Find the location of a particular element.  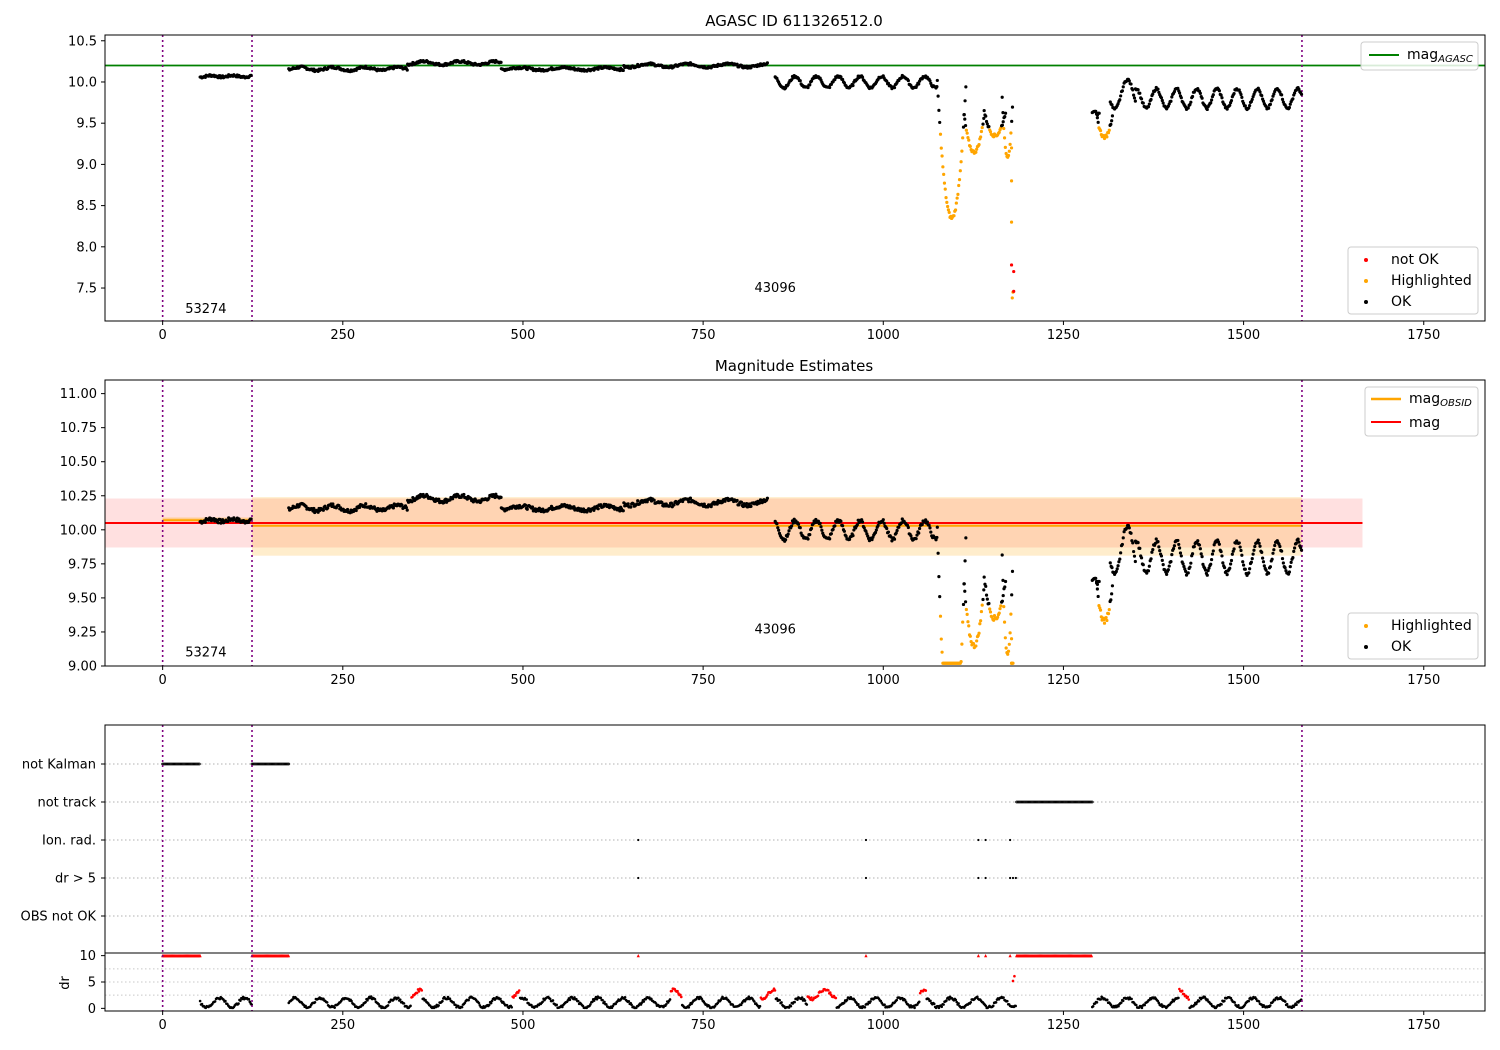

legend-highlighted-label-2: Highlighted is located at coordinates (1431, 626).